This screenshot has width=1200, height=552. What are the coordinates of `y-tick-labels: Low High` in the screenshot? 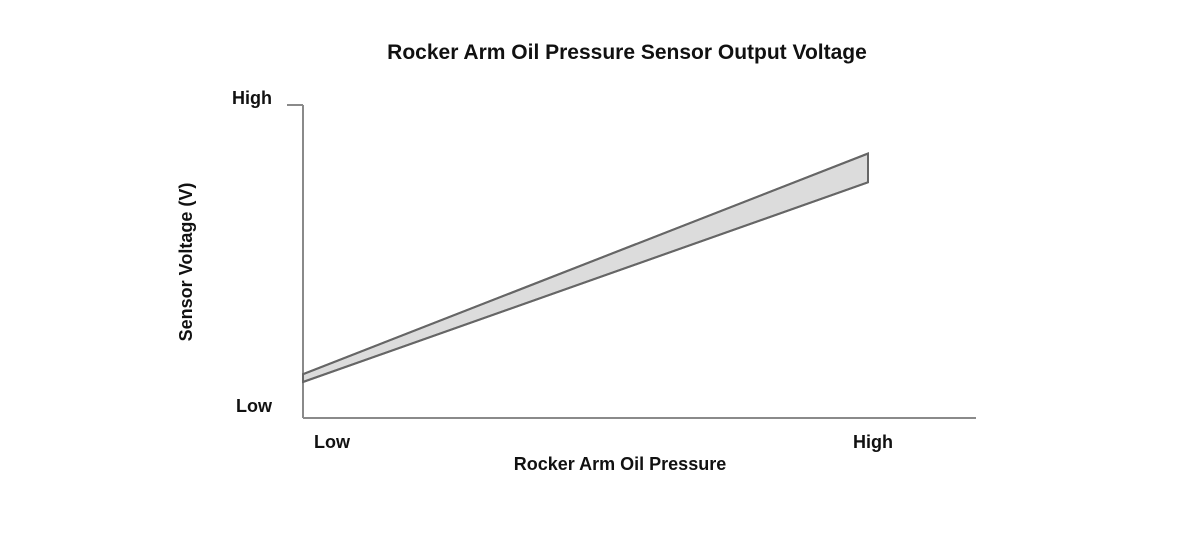 It's located at (252, 252).